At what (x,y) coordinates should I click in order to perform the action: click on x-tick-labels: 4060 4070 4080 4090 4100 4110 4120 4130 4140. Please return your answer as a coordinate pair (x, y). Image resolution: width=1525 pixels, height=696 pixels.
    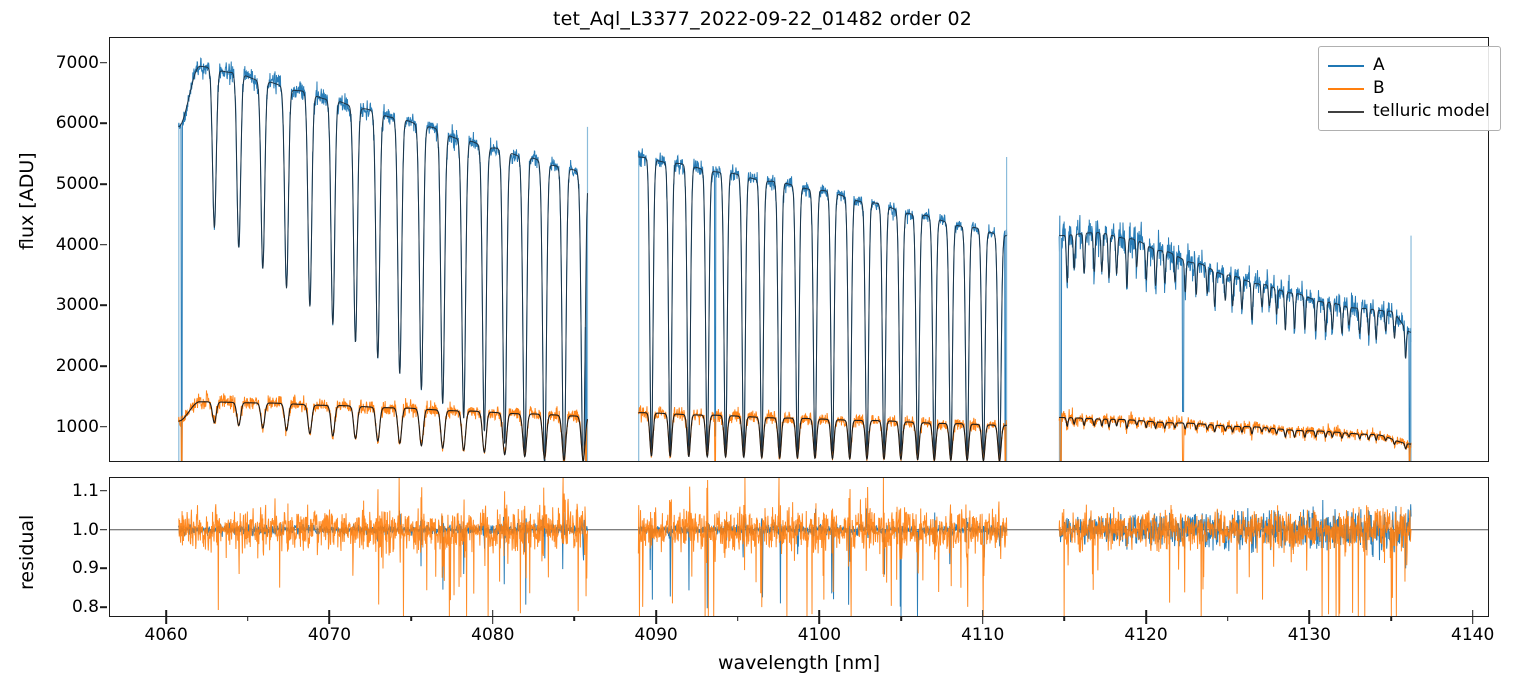
    Looking at the image, I should click on (801, 628).